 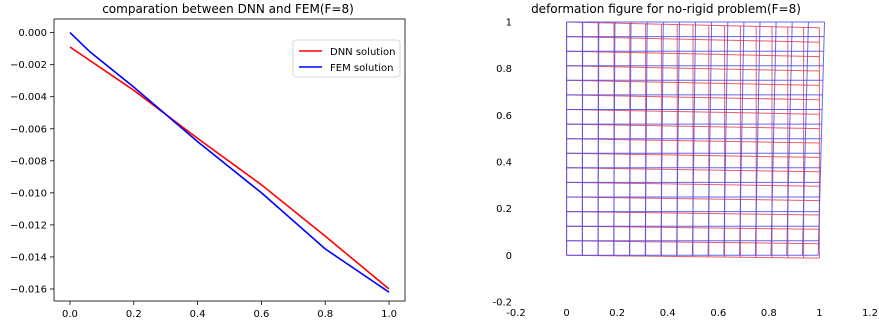 What do you see at coordinates (819, 313) in the screenshot?
I see `x-tick-label: 1` at bounding box center [819, 313].